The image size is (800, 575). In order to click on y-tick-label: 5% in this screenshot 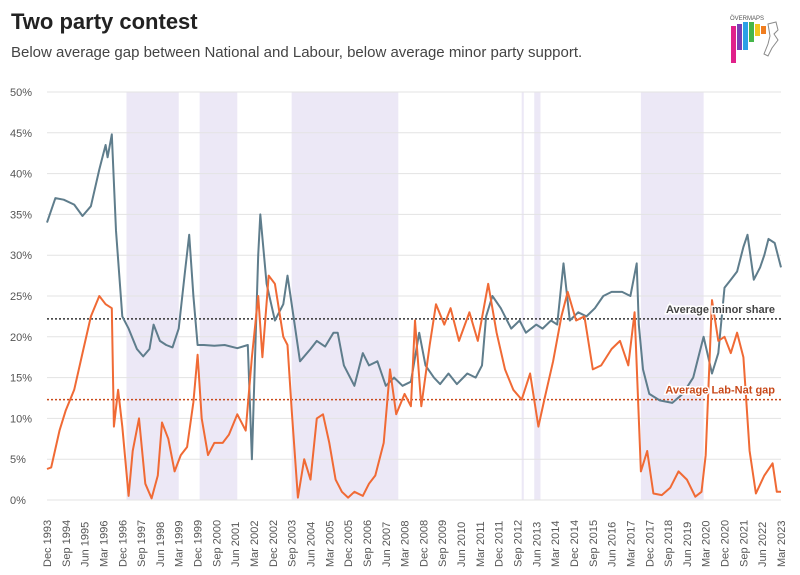, I will do `click(18, 460)`.